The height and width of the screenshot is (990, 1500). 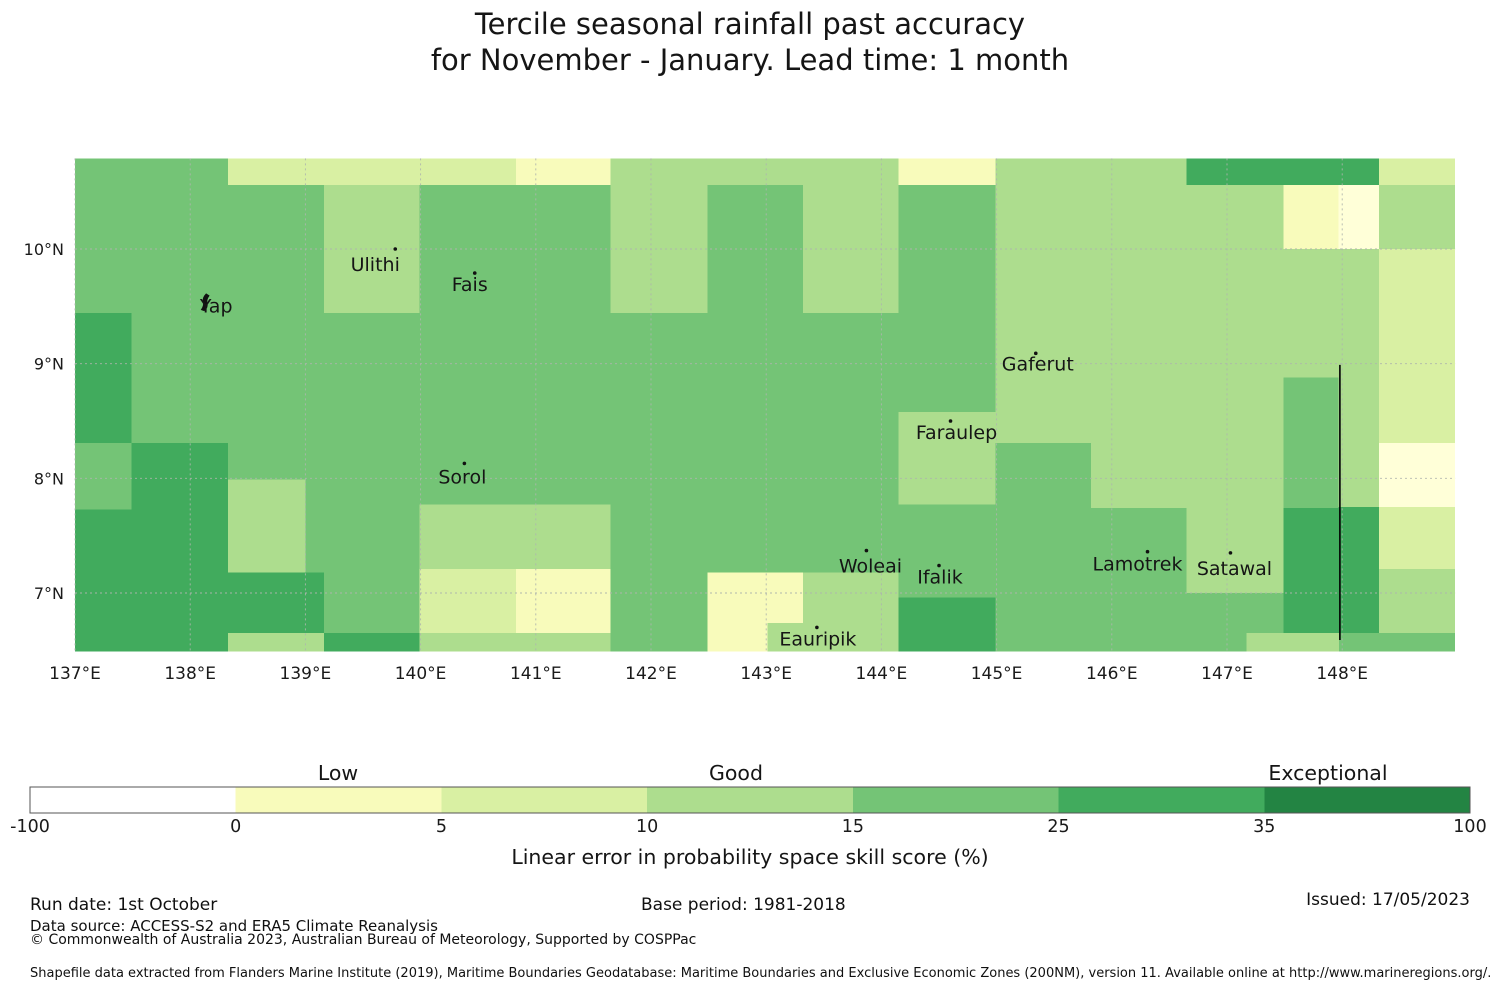 What do you see at coordinates (651, 674) in the screenshot?
I see `x-tick-label: 142°E` at bounding box center [651, 674].